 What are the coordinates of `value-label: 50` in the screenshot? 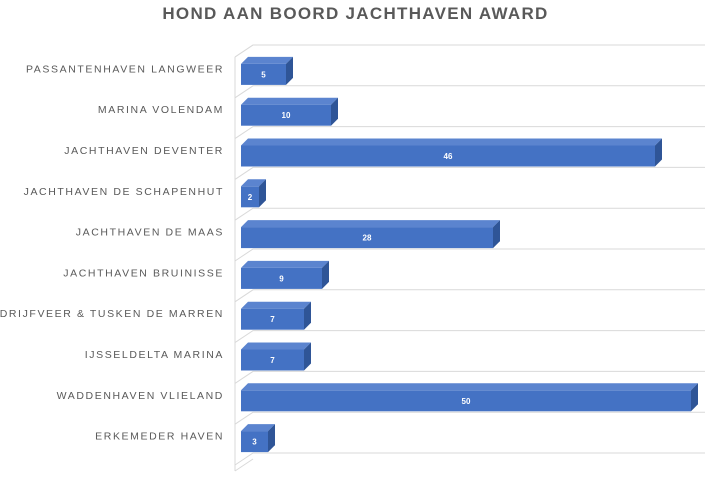 It's located at (466, 401).